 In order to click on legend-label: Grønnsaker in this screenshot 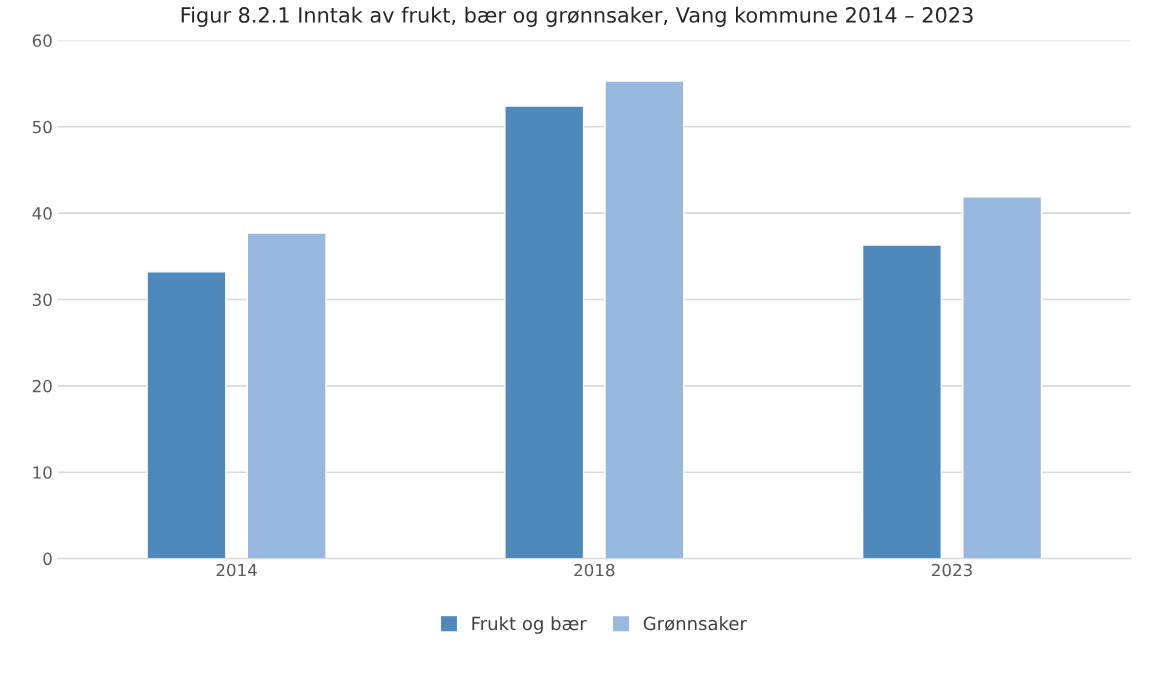, I will do `click(695, 623)`.